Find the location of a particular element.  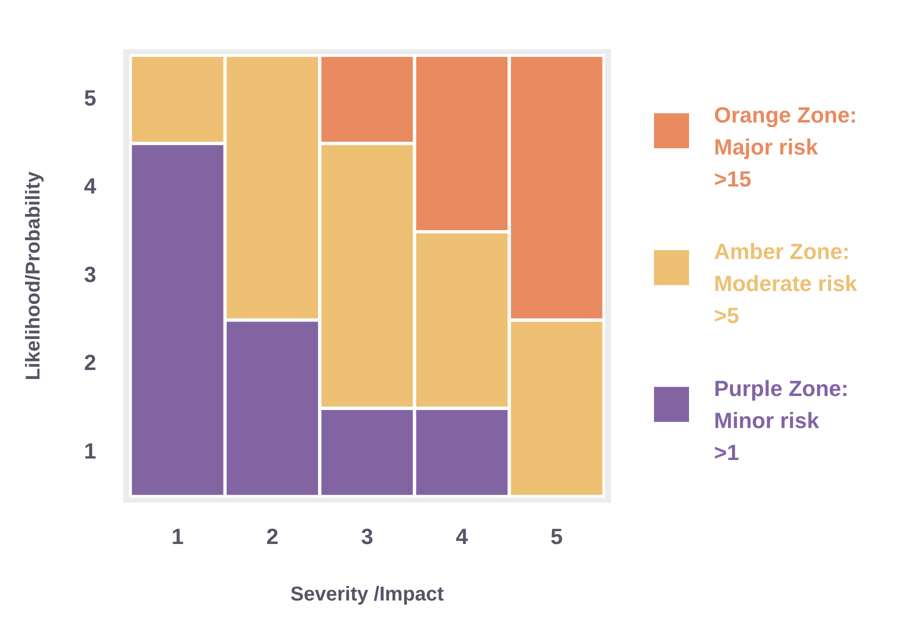

y-tick-label: 3 is located at coordinates (90, 274).